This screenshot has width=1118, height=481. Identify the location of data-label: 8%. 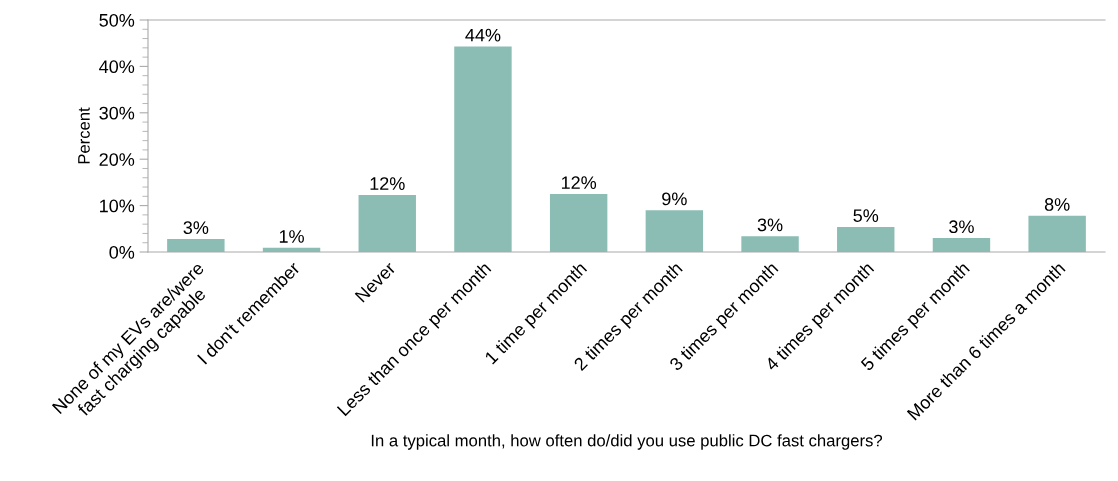
(1057, 204).